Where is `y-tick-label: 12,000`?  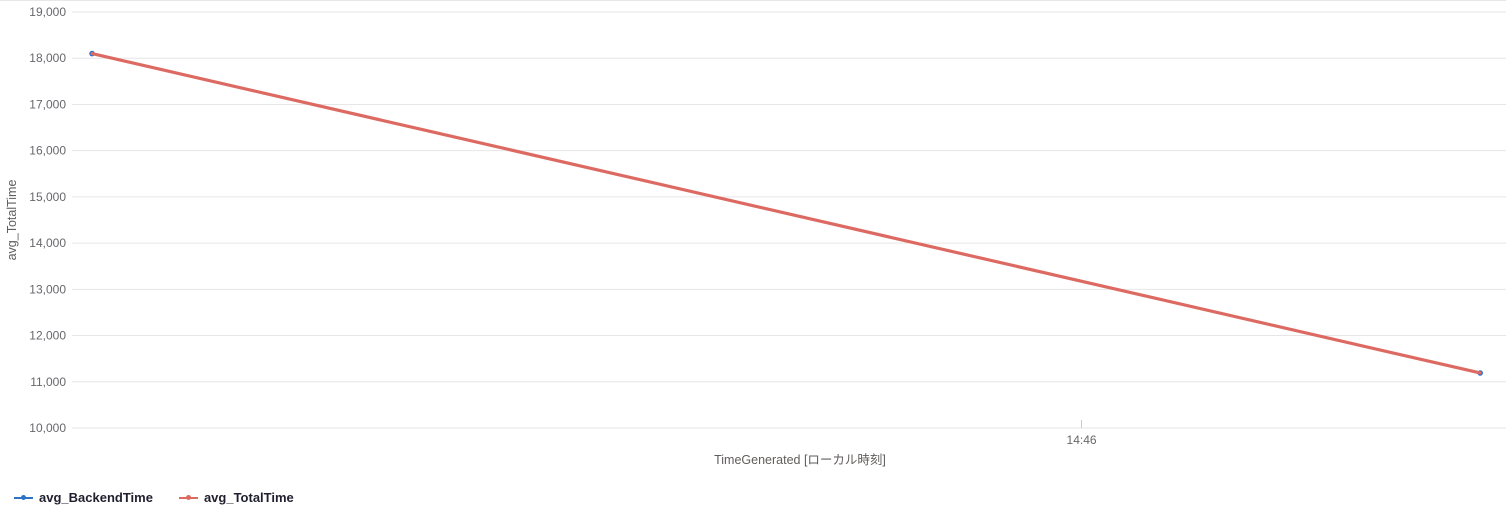
y-tick-label: 12,000 is located at coordinates (47, 336).